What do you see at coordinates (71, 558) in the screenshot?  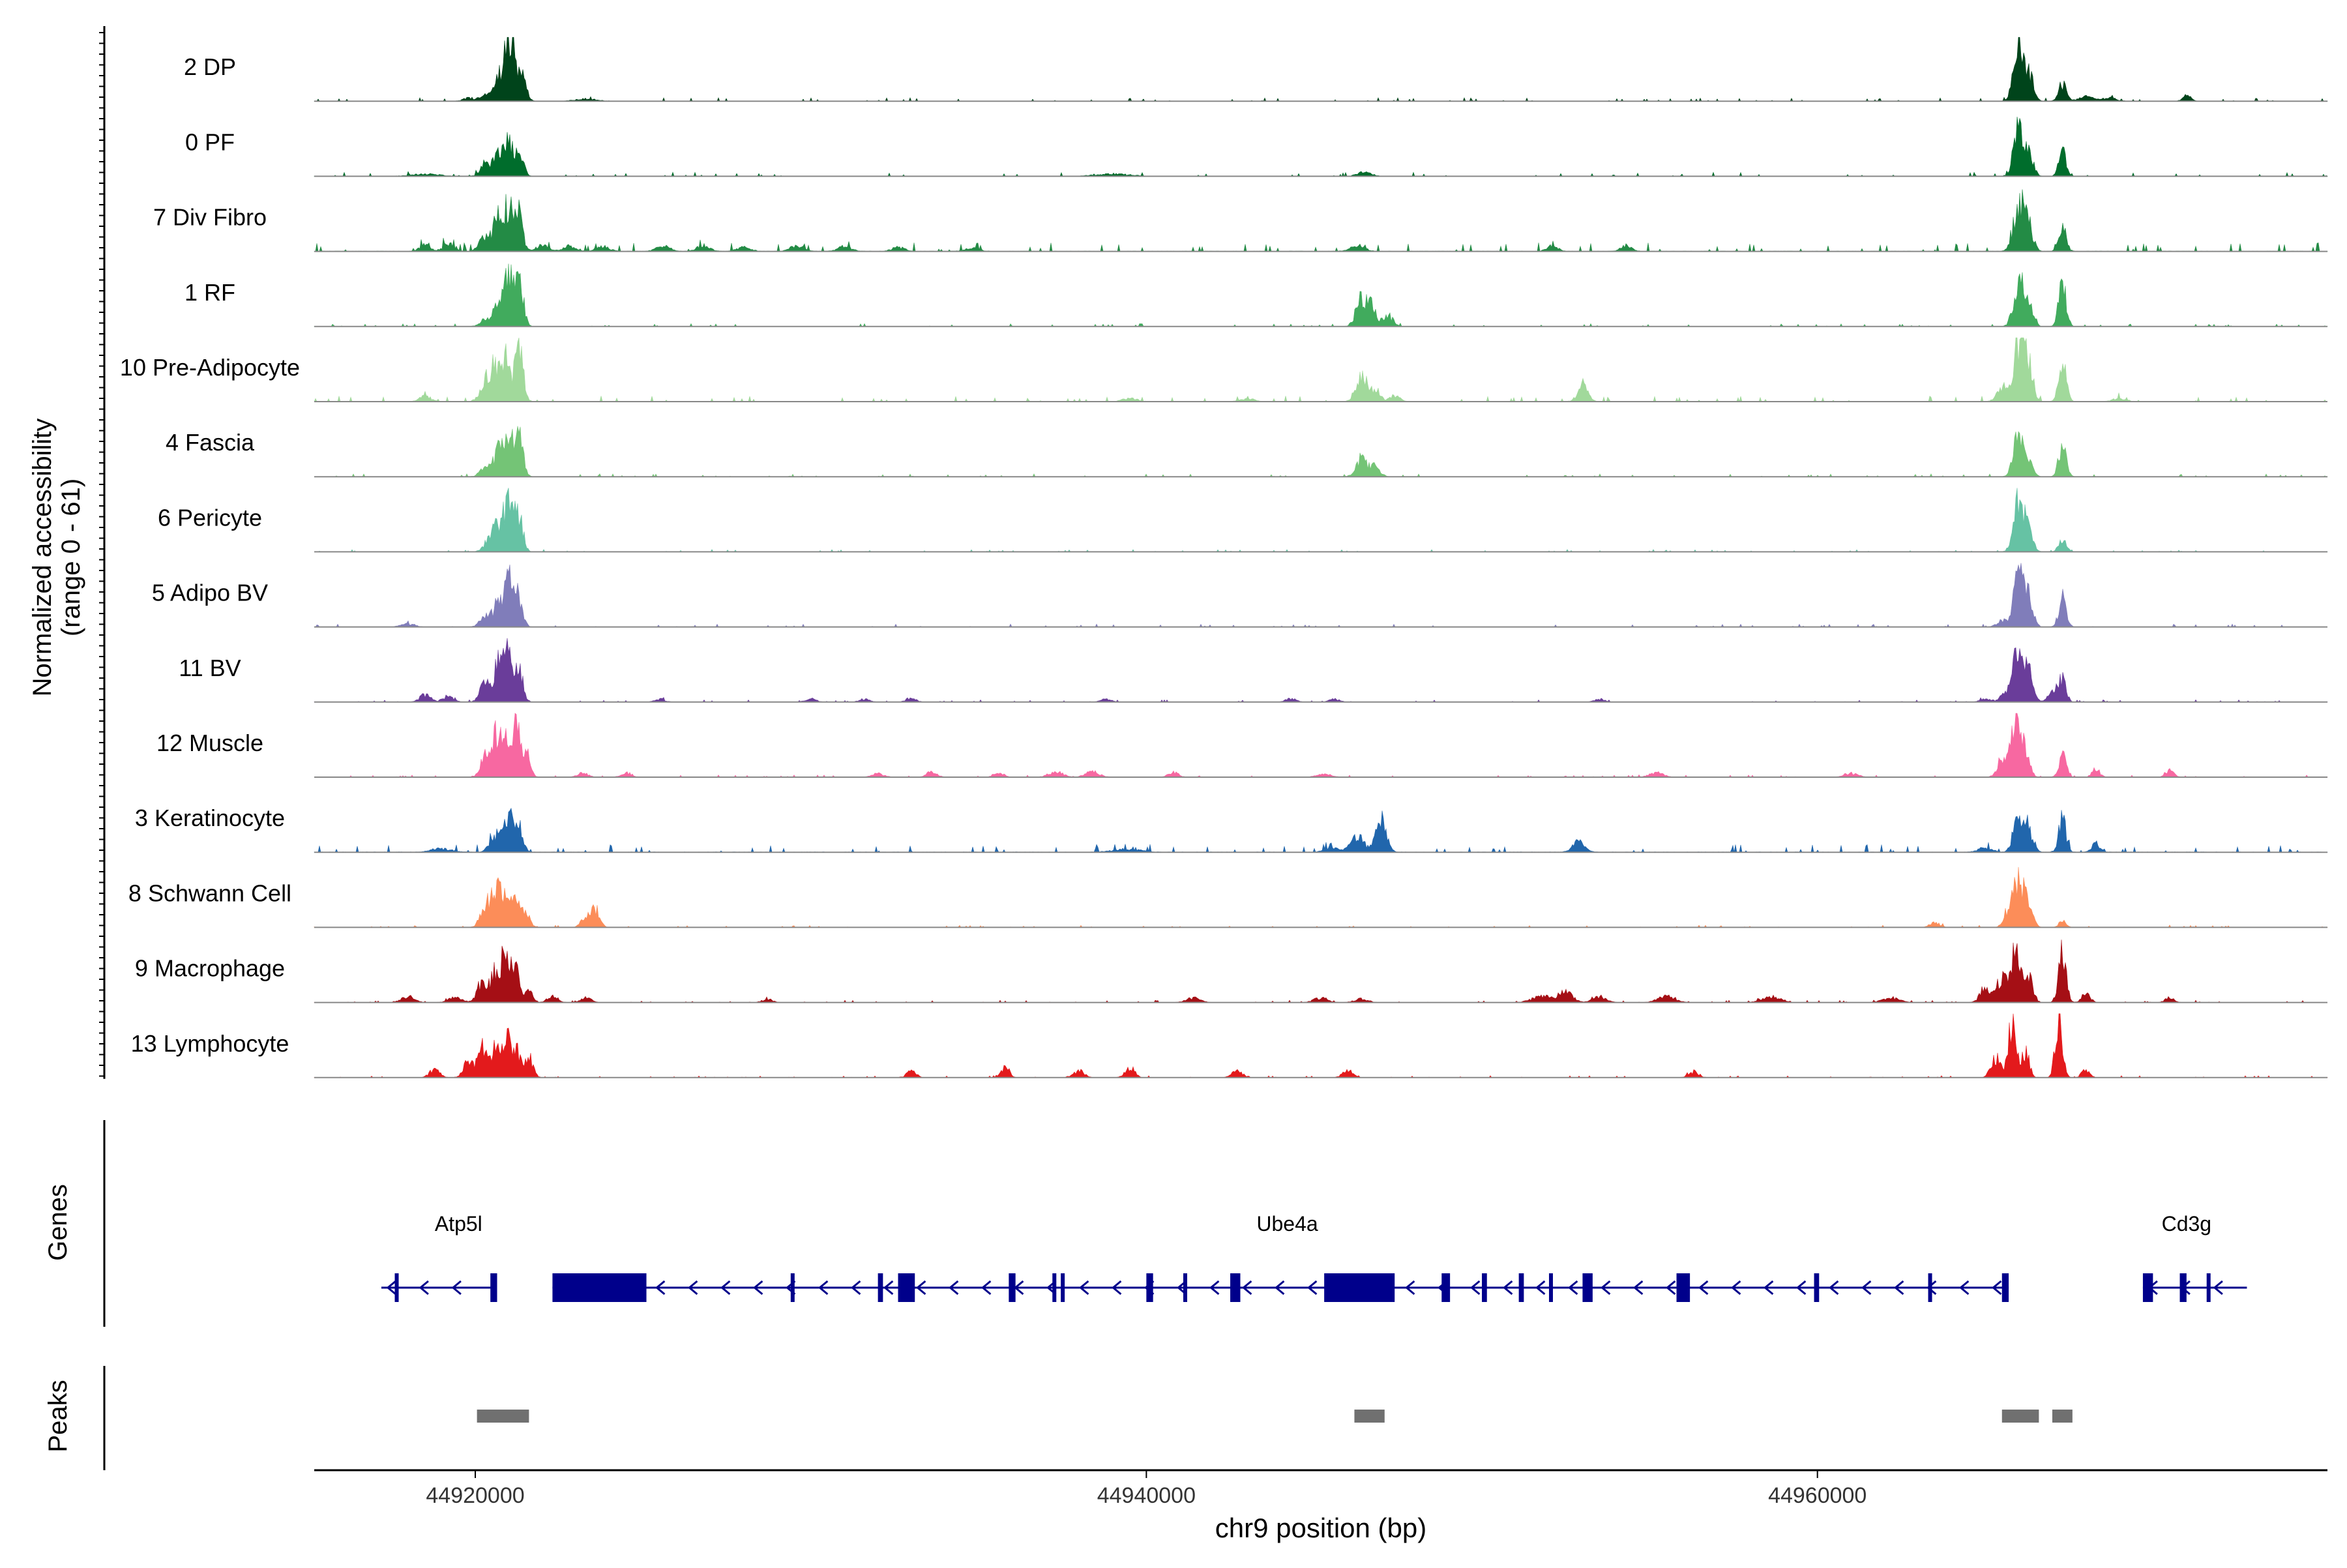 I see `y-axis-label-range: (range 0 - 61)` at bounding box center [71, 558].